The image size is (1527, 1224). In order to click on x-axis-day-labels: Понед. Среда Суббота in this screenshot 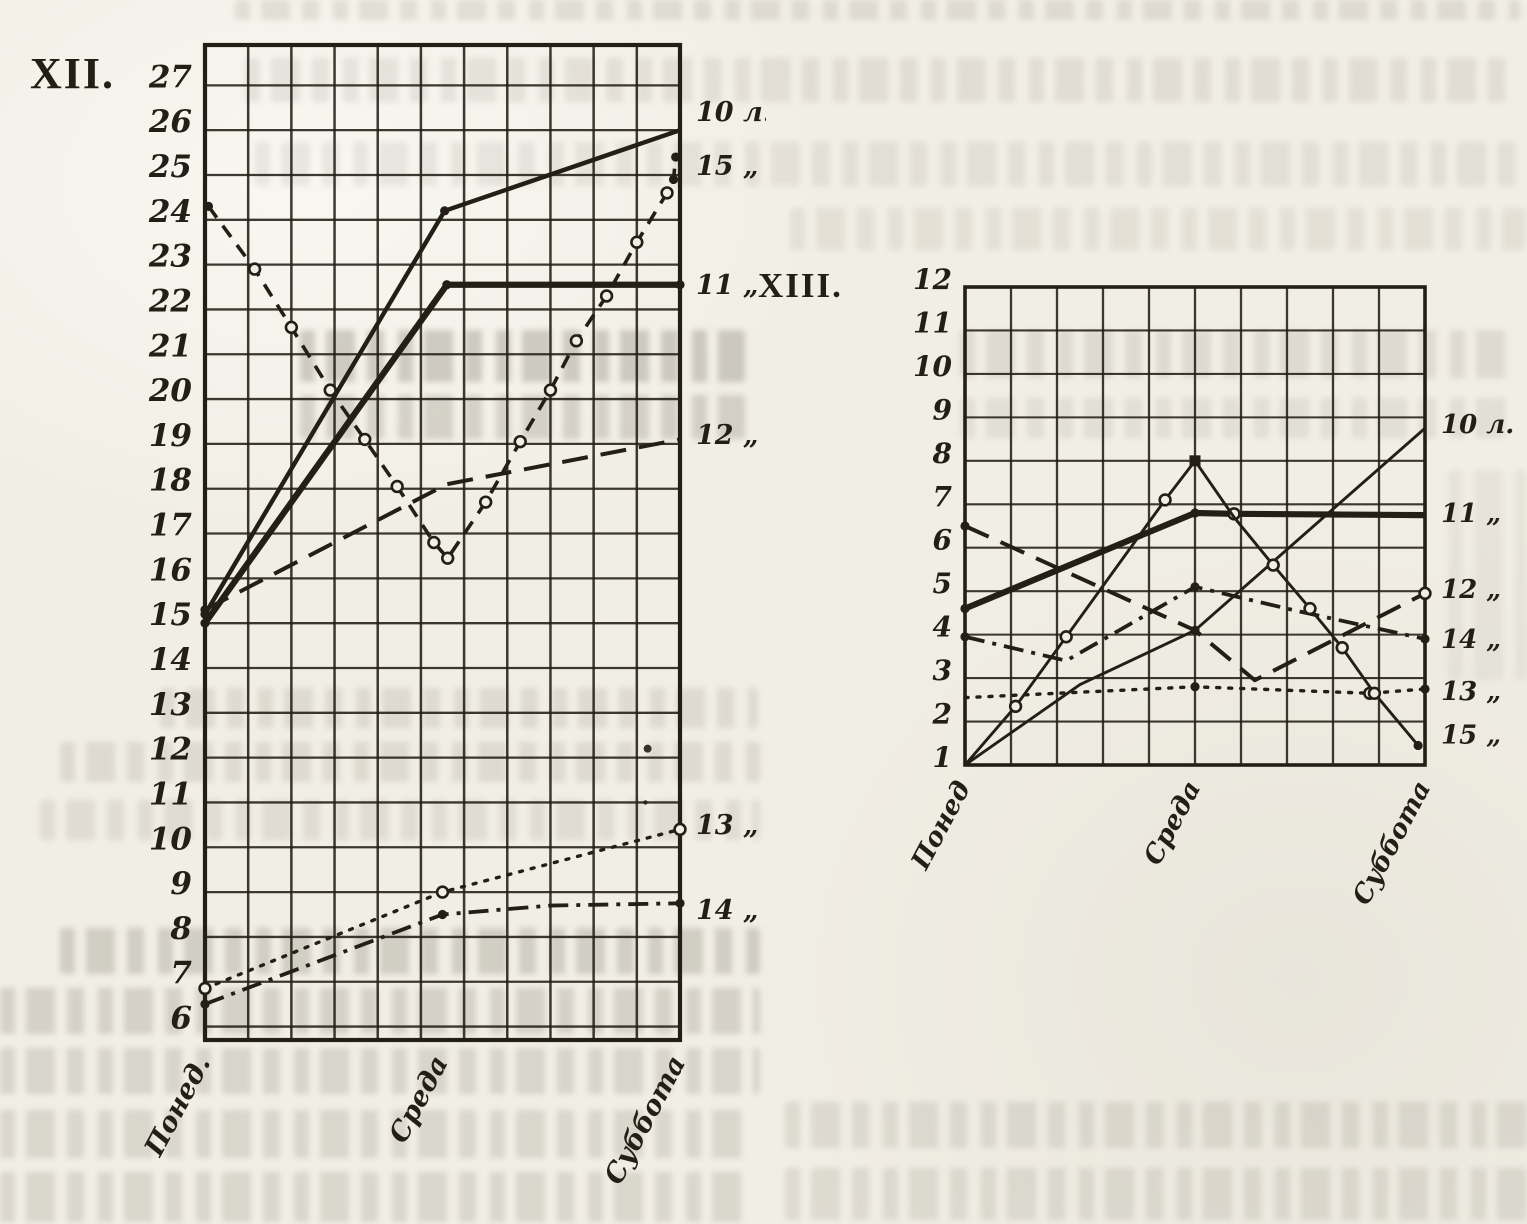, I will do `click(415, 1120)`.